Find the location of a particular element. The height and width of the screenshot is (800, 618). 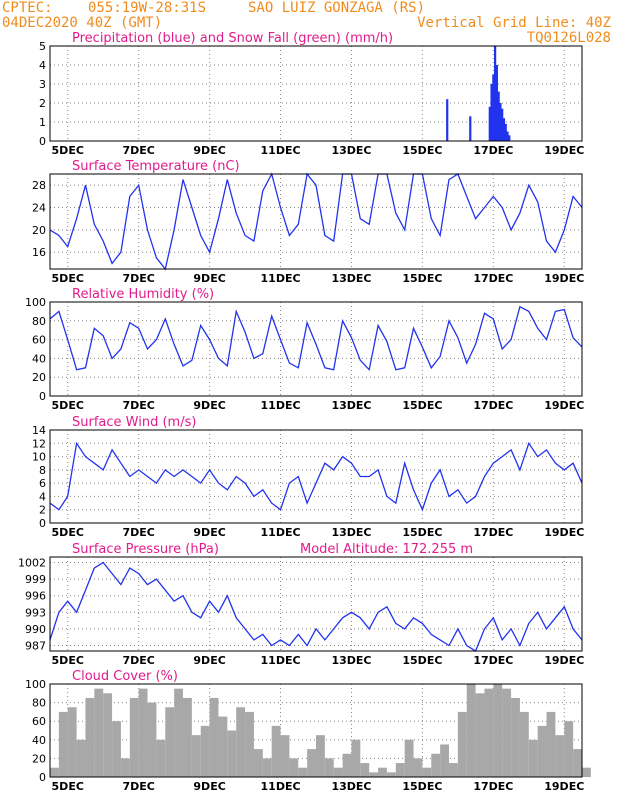

wind-ytick-label: 14 is located at coordinates (39, 430).